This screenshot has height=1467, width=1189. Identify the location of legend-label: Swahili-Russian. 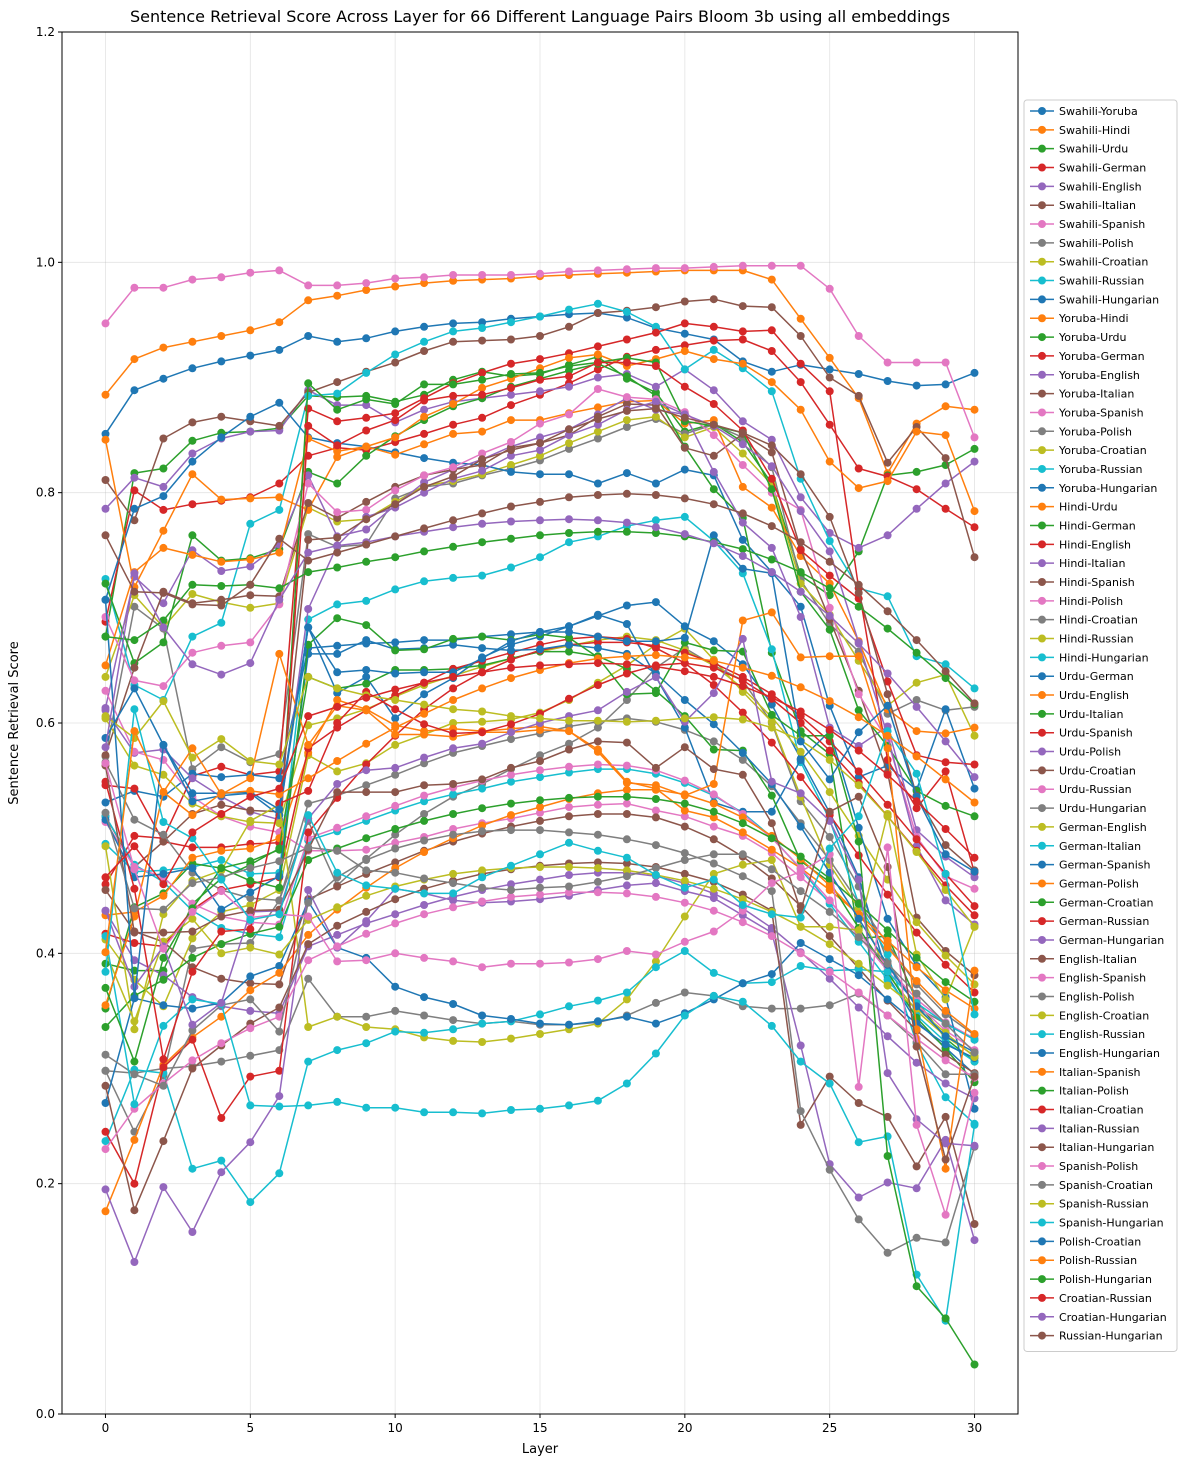
(1101, 281).